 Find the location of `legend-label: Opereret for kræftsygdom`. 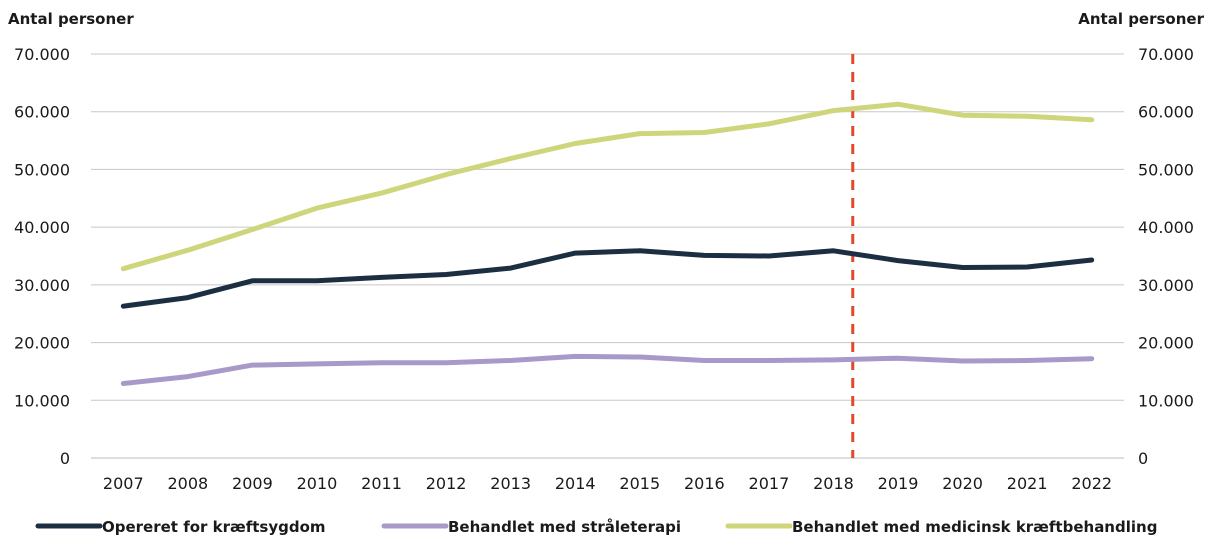

legend-label: Opereret for kræftsygdom is located at coordinates (214, 527).